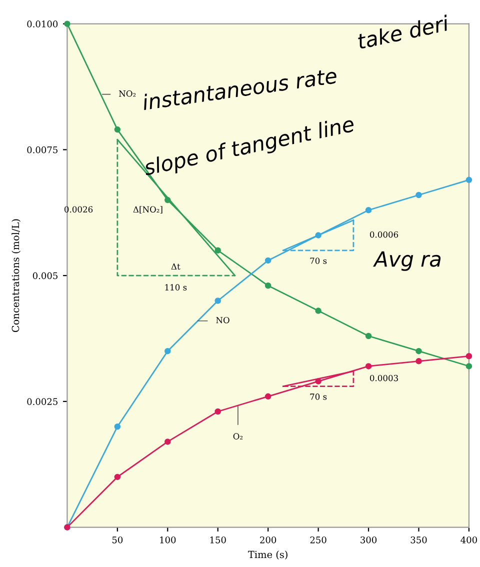  I want to click on x-tick-label: 50, so click(117, 540).